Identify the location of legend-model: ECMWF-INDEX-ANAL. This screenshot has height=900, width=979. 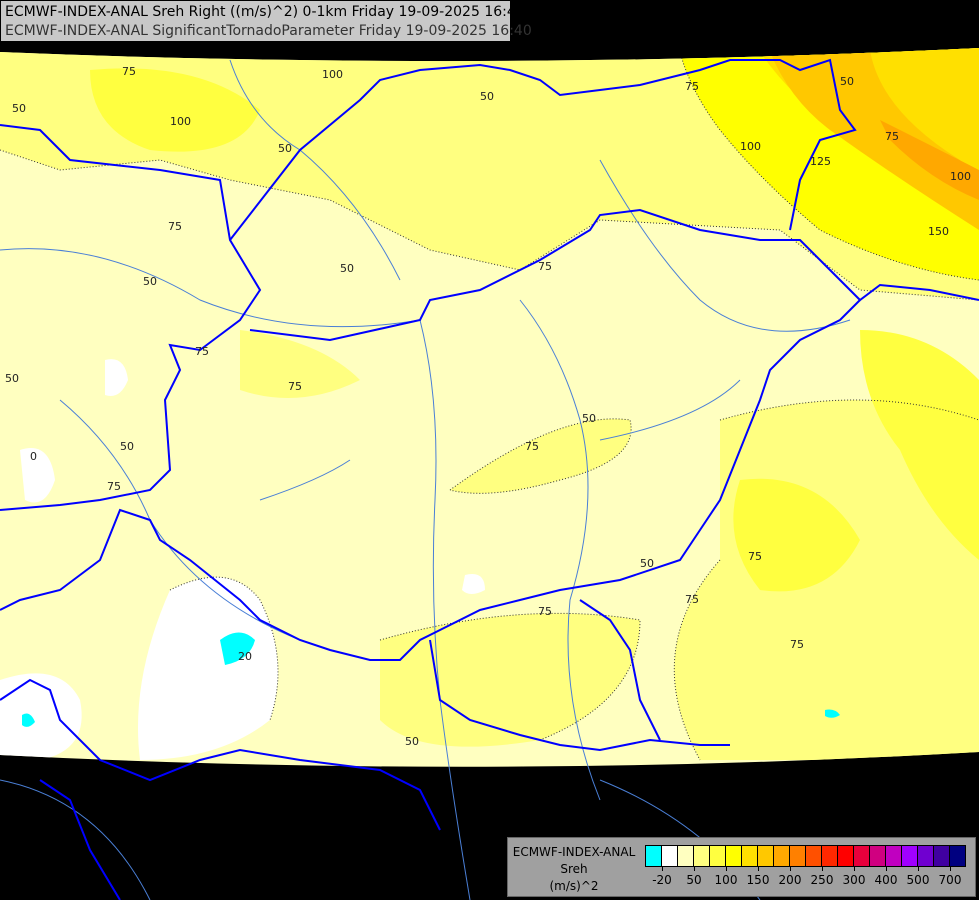
(574, 852).